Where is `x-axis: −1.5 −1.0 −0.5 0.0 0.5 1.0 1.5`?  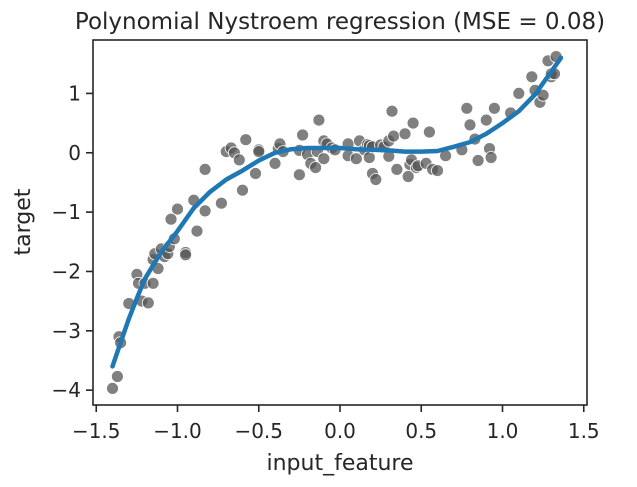 x-axis: −1.5 −1.0 −0.5 0.0 0.5 1.0 1.5 is located at coordinates (336, 424).